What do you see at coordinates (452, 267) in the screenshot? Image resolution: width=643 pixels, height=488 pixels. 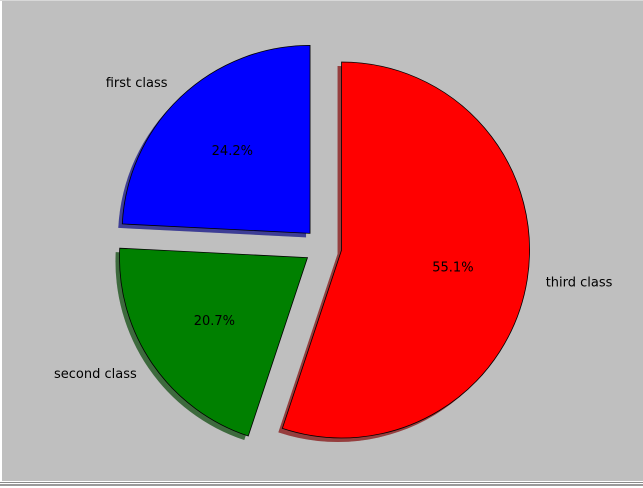 I see `pie-pct-label-third-class: 55.1%` at bounding box center [452, 267].